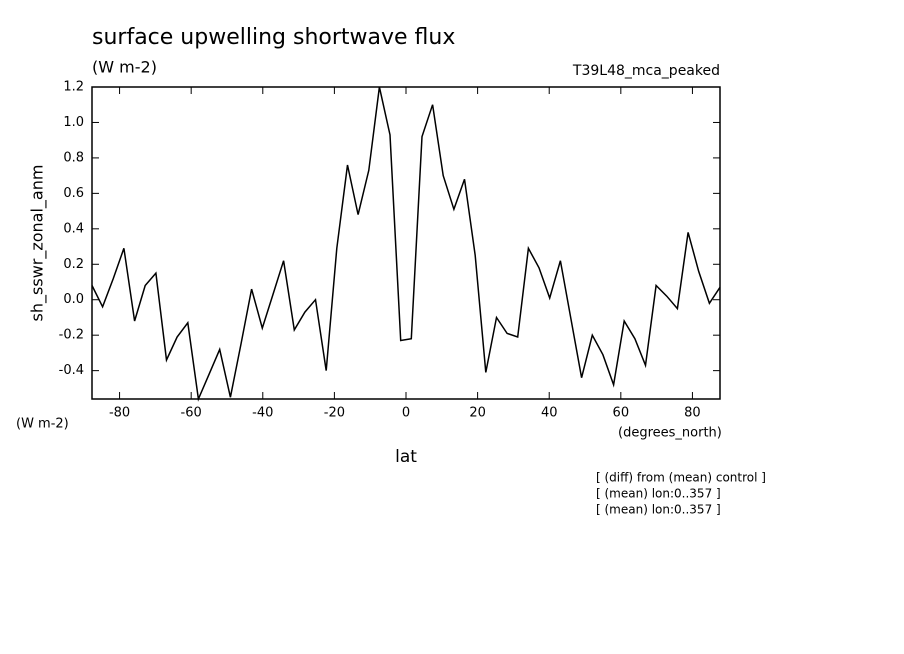 This screenshot has height=654, width=904. Describe the element at coordinates (124, 67) in the screenshot. I see `subtitle: (W m-2)` at that location.